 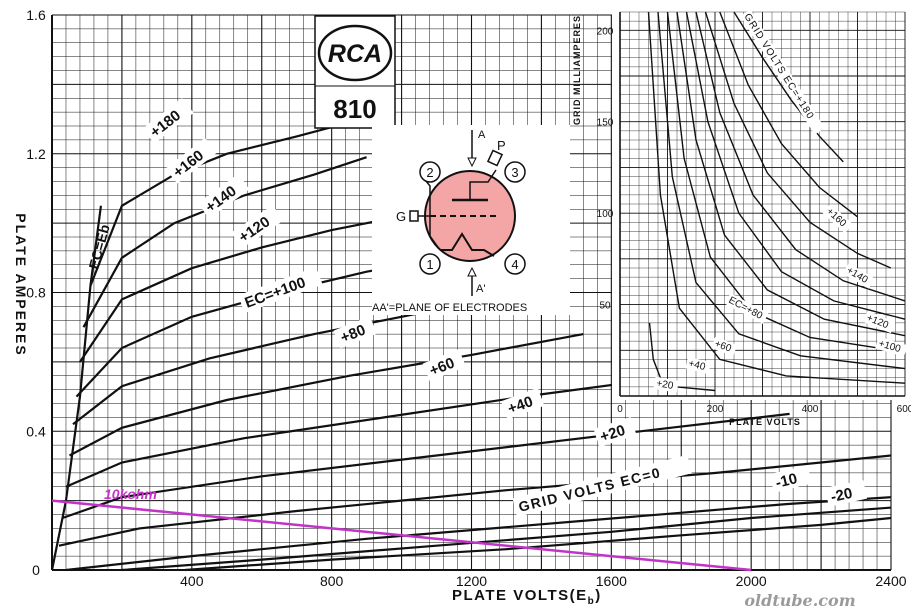 What do you see at coordinates (527, 597) in the screenshot?
I see `main-x-axis-title: PLATE VOLTS(Eb)` at bounding box center [527, 597].